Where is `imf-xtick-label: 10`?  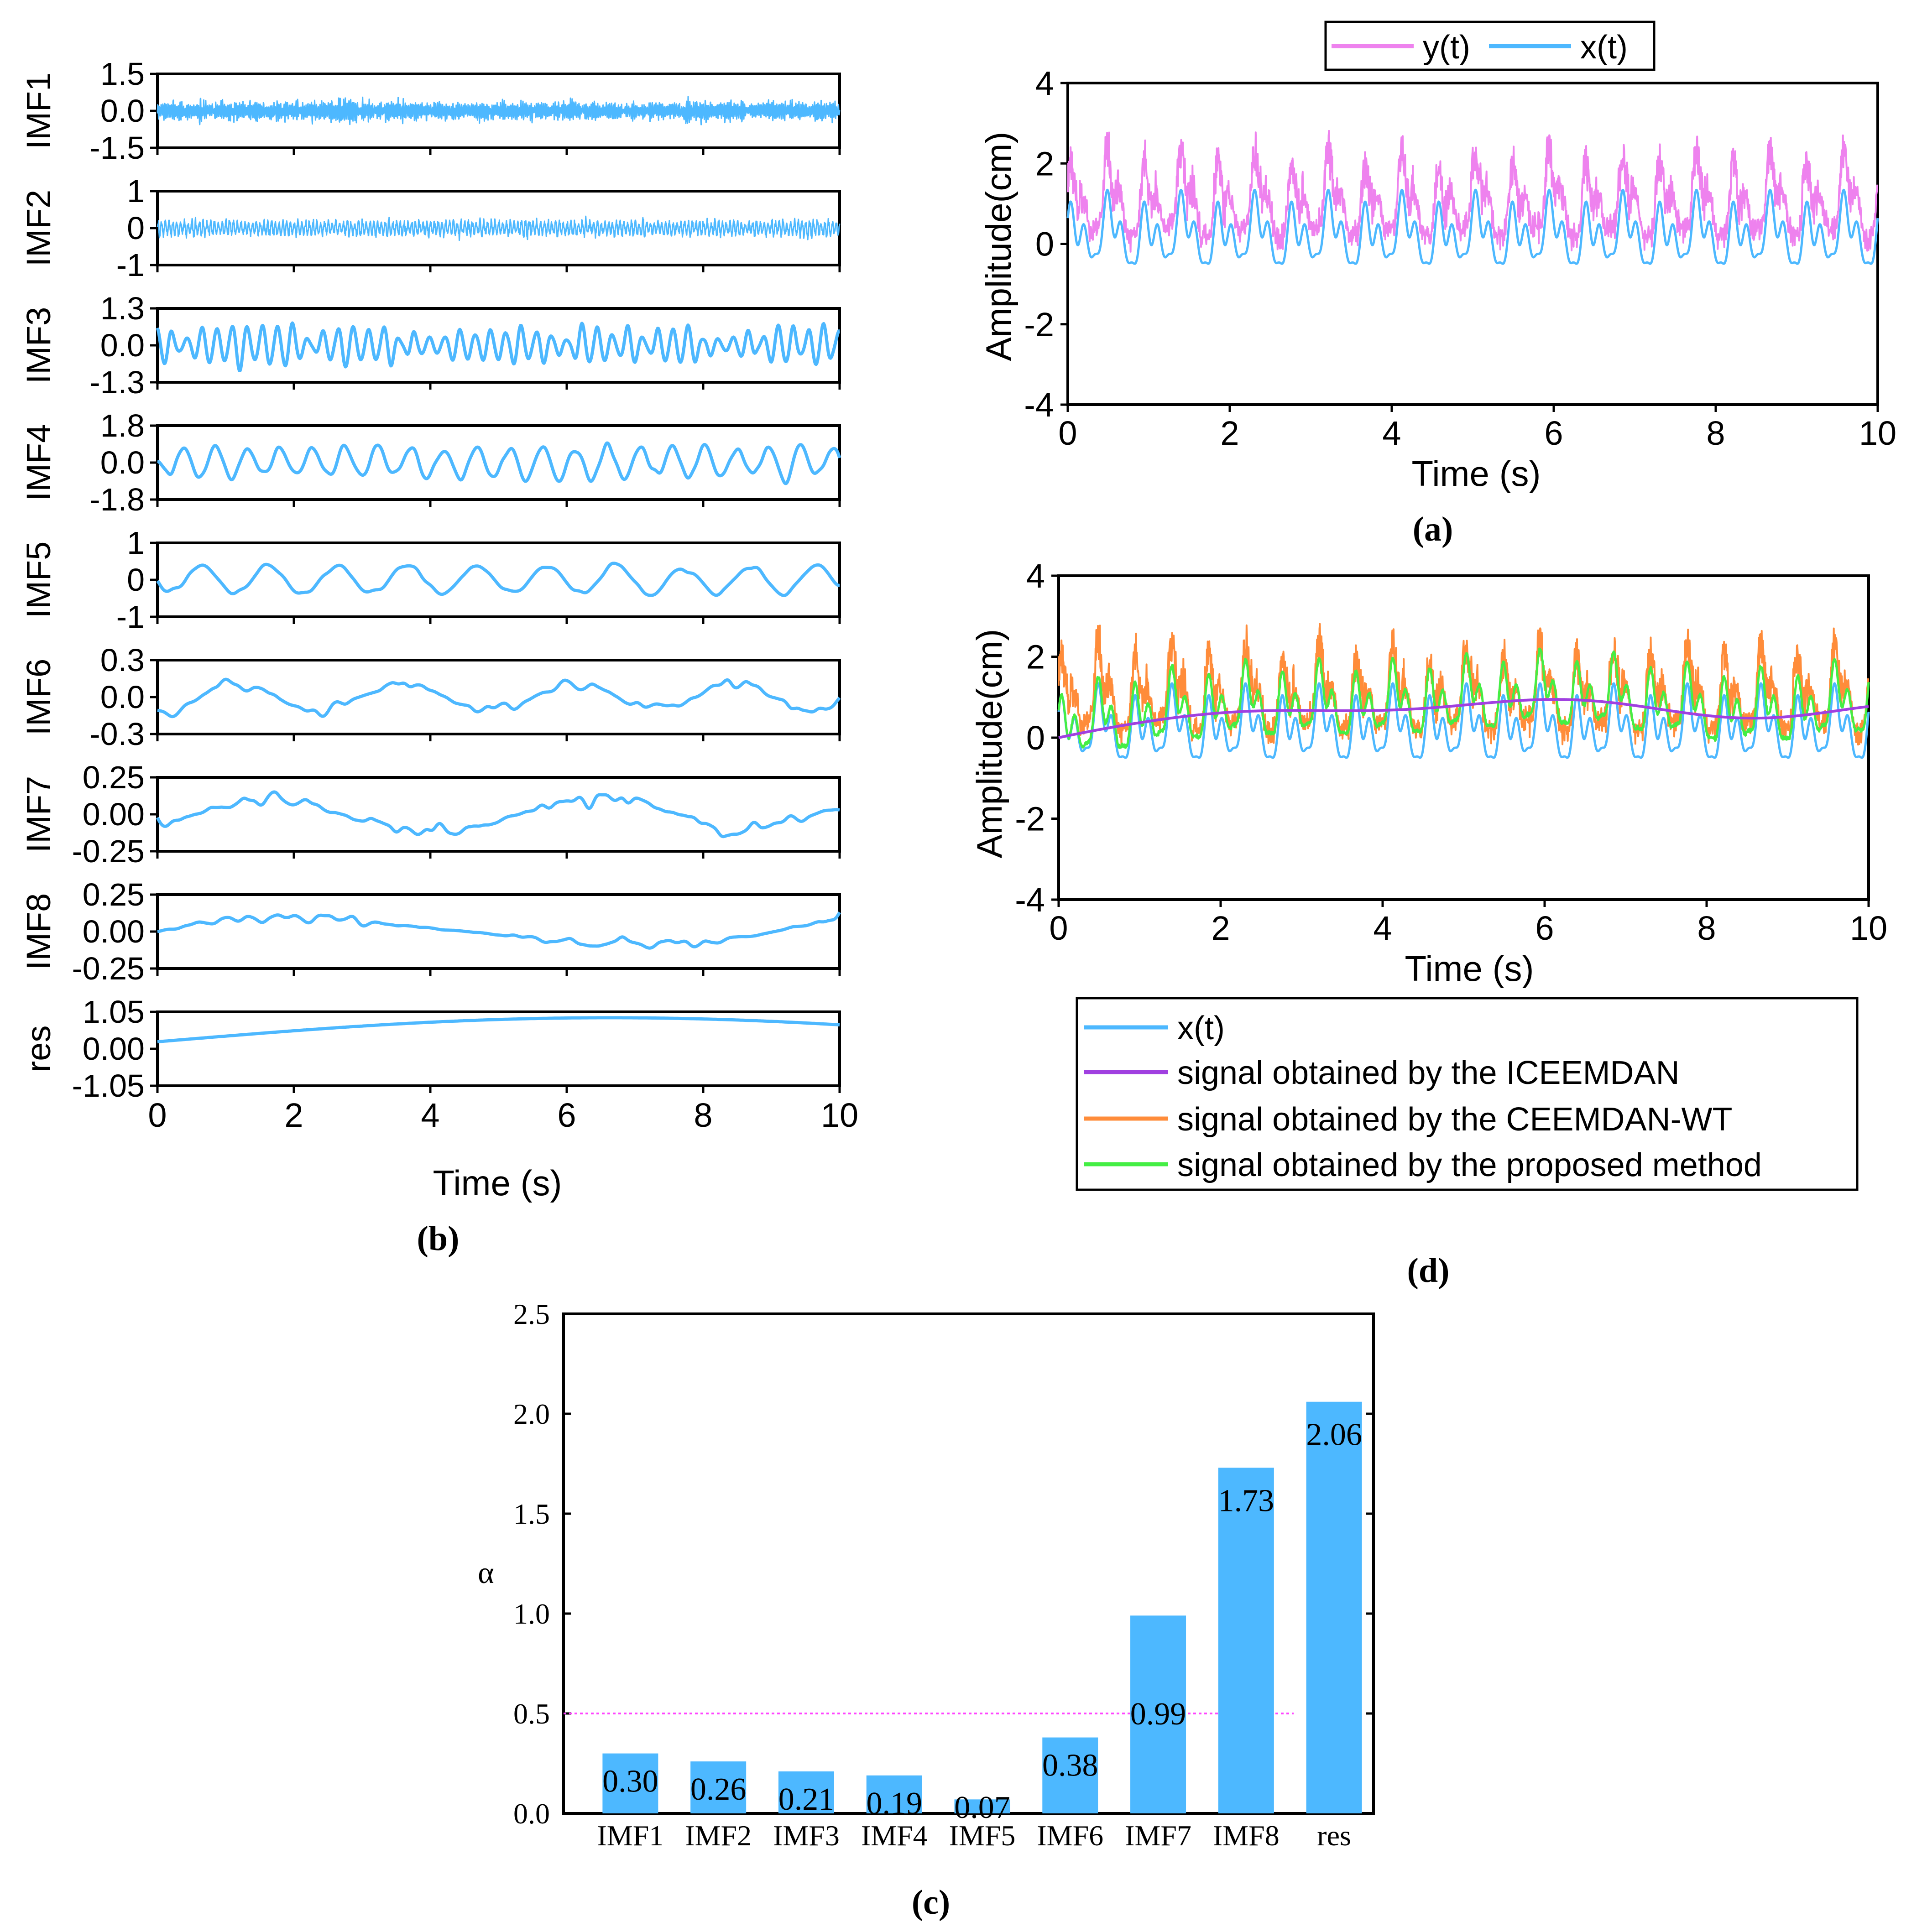 imf-xtick-label: 10 is located at coordinates (840, 1115).